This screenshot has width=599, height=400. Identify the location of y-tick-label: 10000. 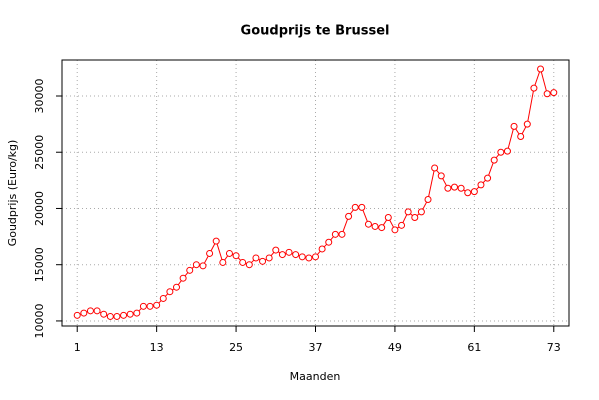
(39, 320).